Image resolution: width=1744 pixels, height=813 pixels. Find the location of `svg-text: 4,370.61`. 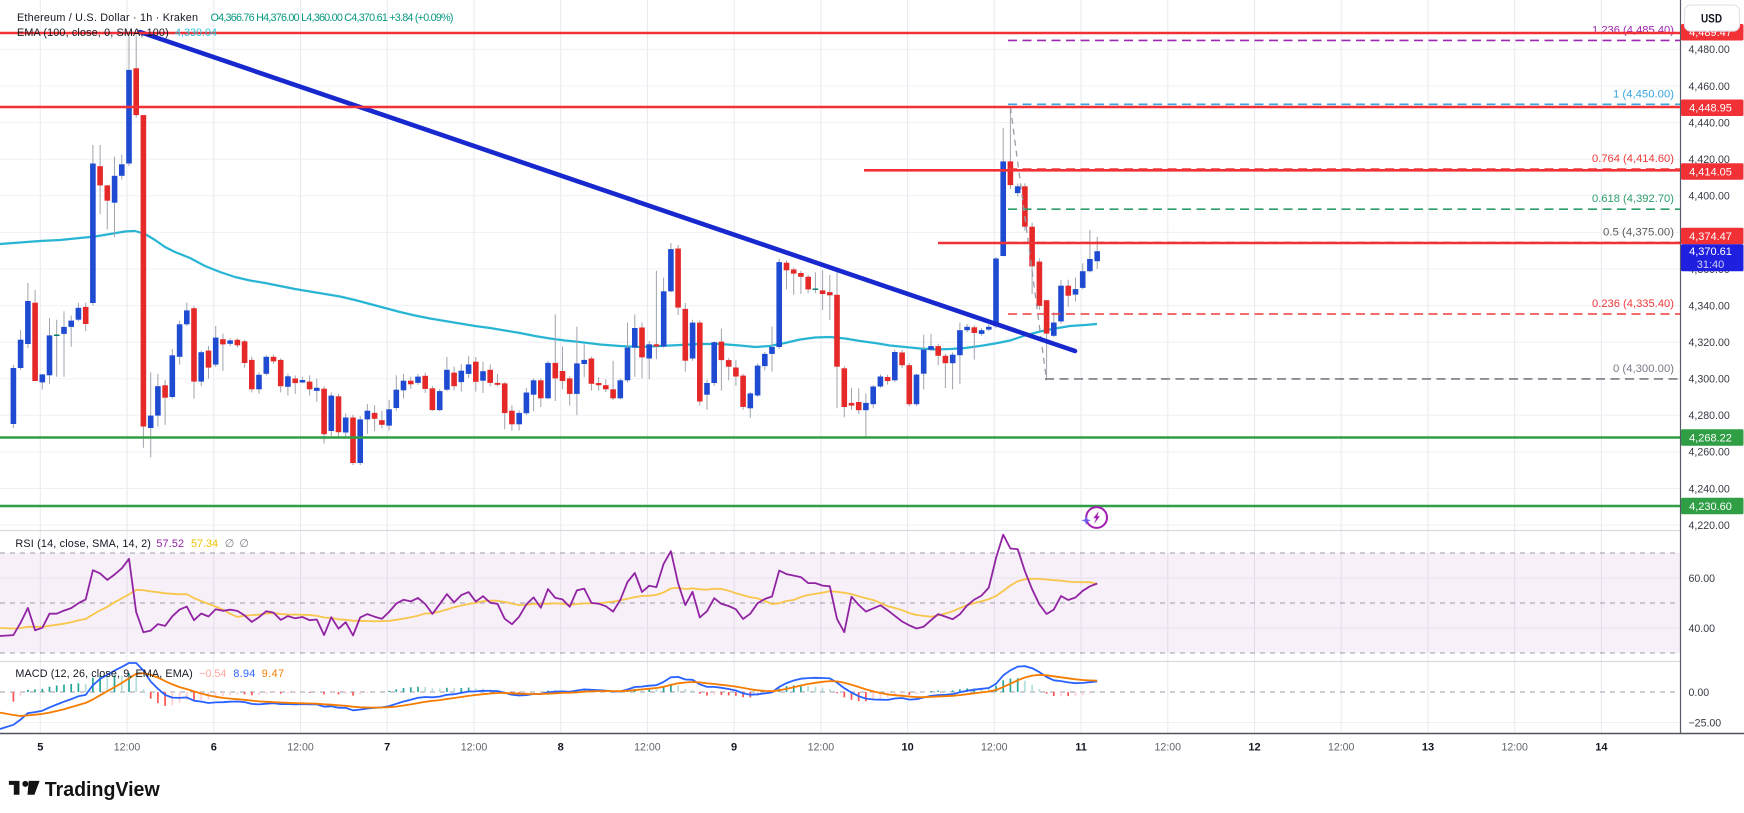

svg-text: 4,370.61 is located at coordinates (1710, 252).